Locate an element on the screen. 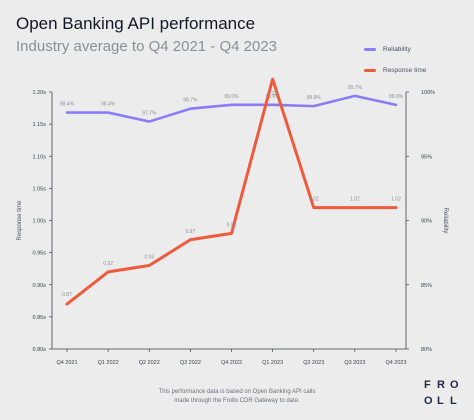 The image size is (474, 420). x-tick-label: Q4 2021 is located at coordinates (66, 363).